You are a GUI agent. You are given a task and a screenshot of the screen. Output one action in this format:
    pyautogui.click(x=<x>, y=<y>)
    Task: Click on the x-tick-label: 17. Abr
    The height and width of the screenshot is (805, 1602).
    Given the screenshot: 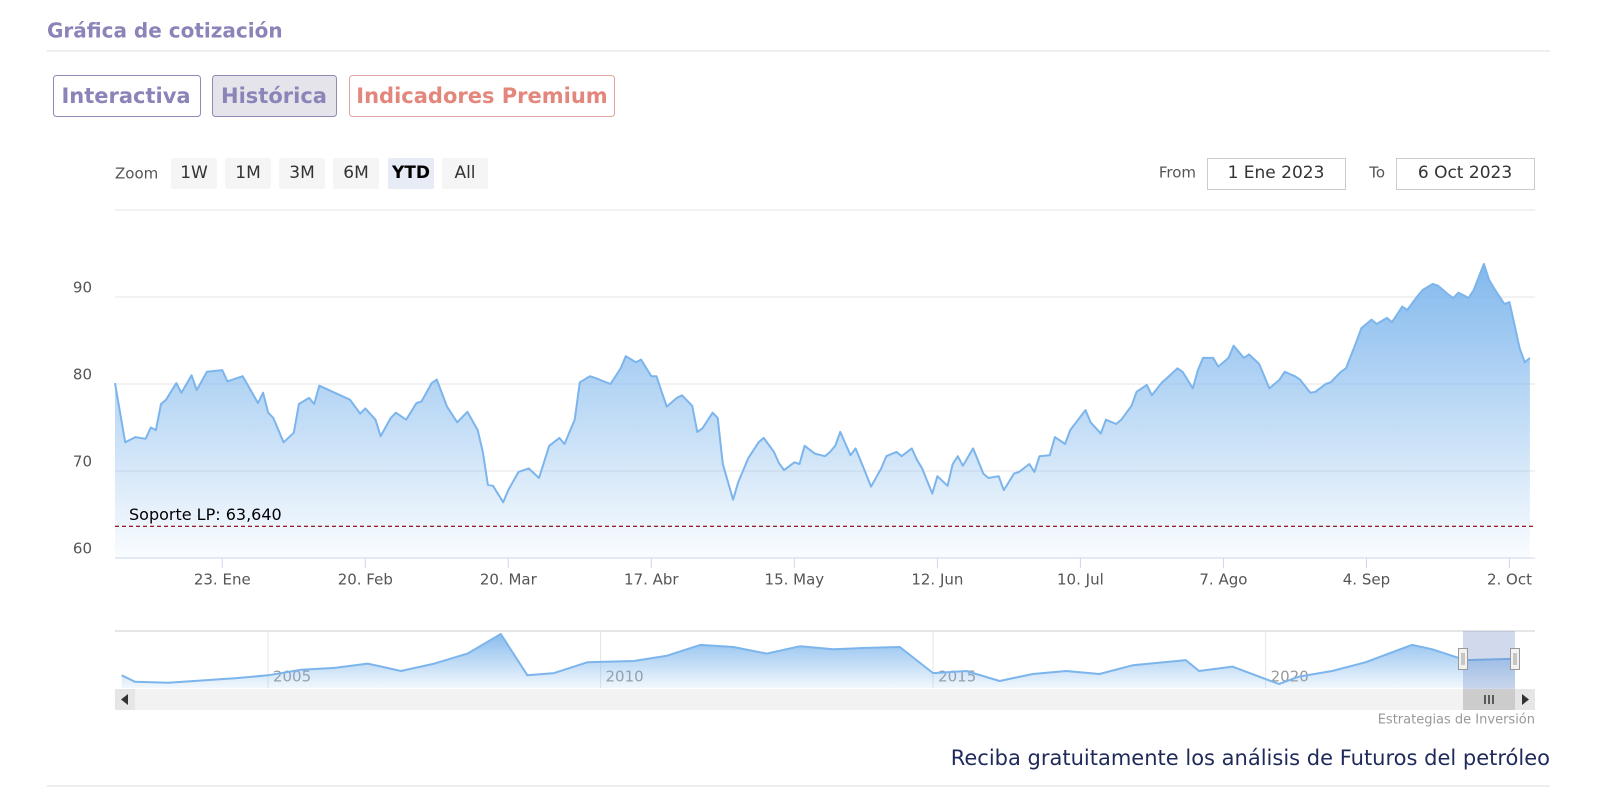 What is the action you would take?
    pyautogui.click(x=651, y=580)
    